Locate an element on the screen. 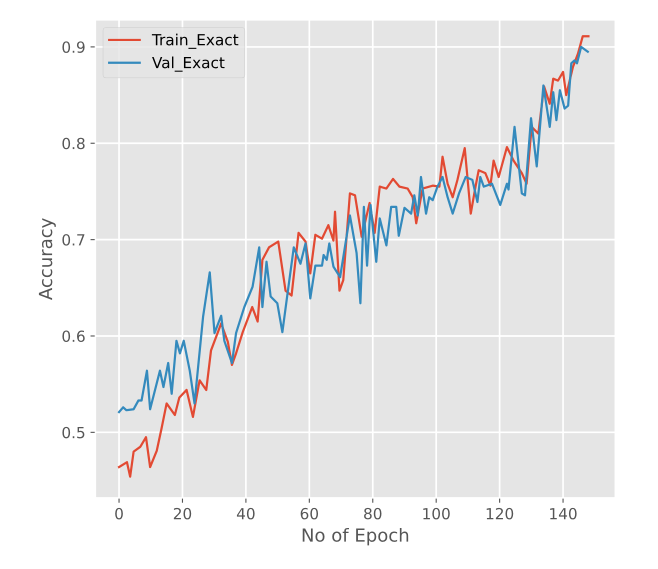  x-tick-label: 40 is located at coordinates (245, 514).